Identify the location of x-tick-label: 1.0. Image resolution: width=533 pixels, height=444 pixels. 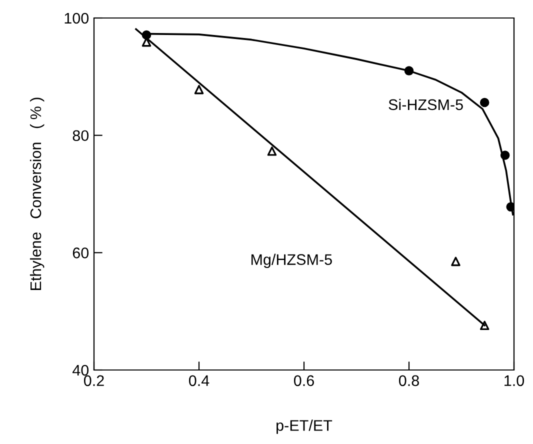
(514, 380).